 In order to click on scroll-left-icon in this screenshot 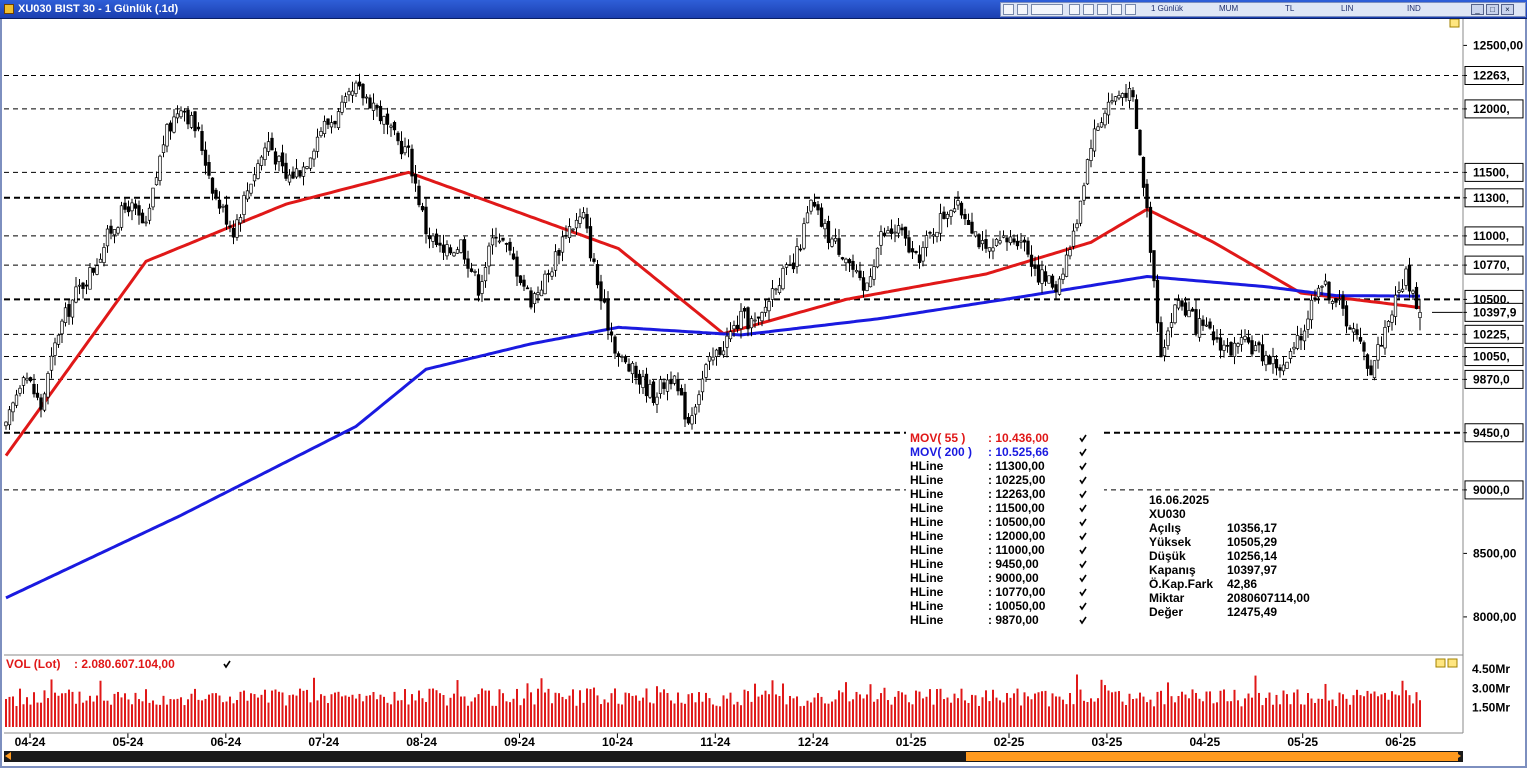, I will do `click(8, 756)`.